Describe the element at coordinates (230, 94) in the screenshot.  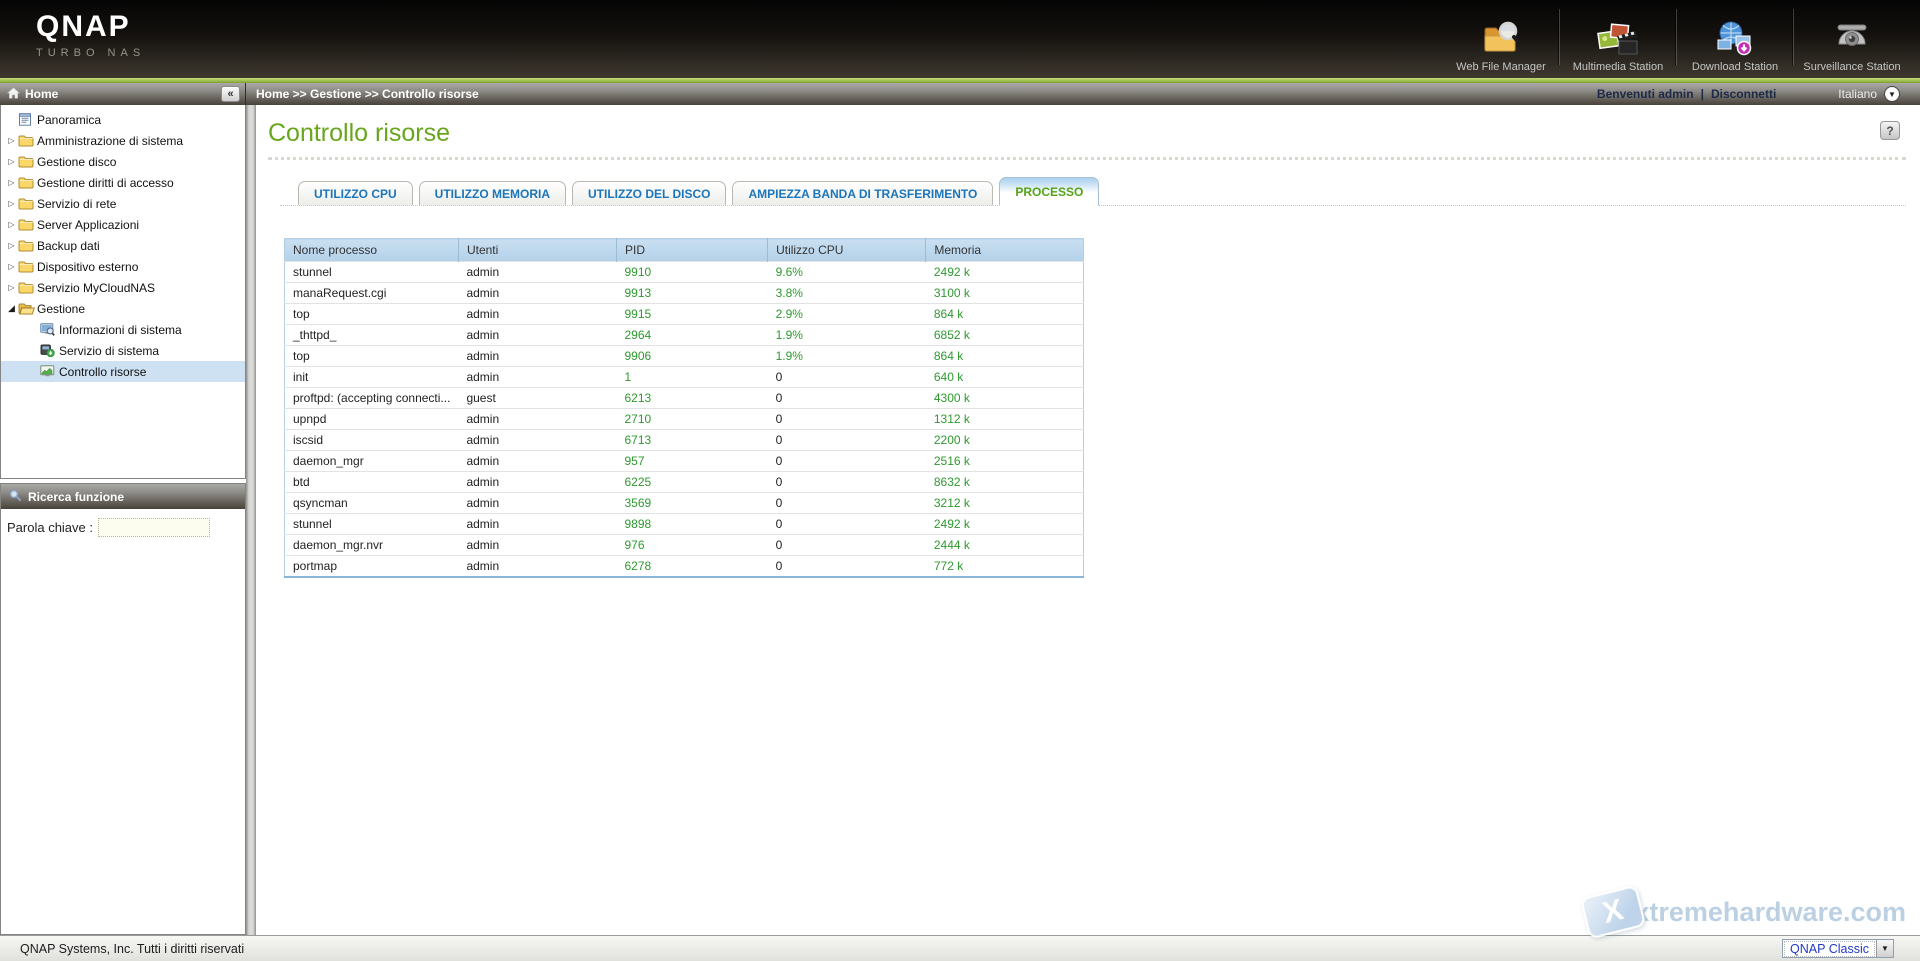
I see `collapse-sidebar-button: «` at that location.